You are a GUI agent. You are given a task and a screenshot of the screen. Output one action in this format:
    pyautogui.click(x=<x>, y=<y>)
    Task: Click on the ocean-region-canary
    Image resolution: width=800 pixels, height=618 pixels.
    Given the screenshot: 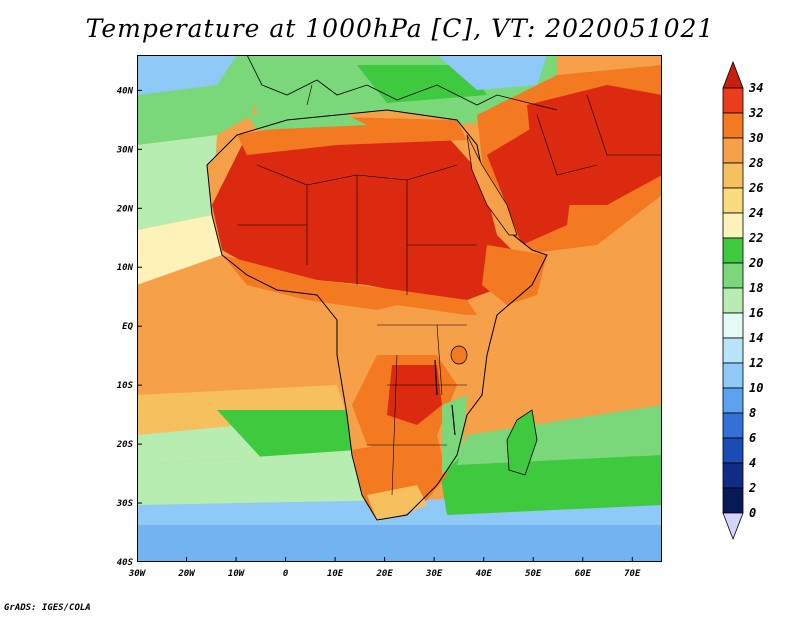 What is the action you would take?
    pyautogui.click(x=177, y=182)
    